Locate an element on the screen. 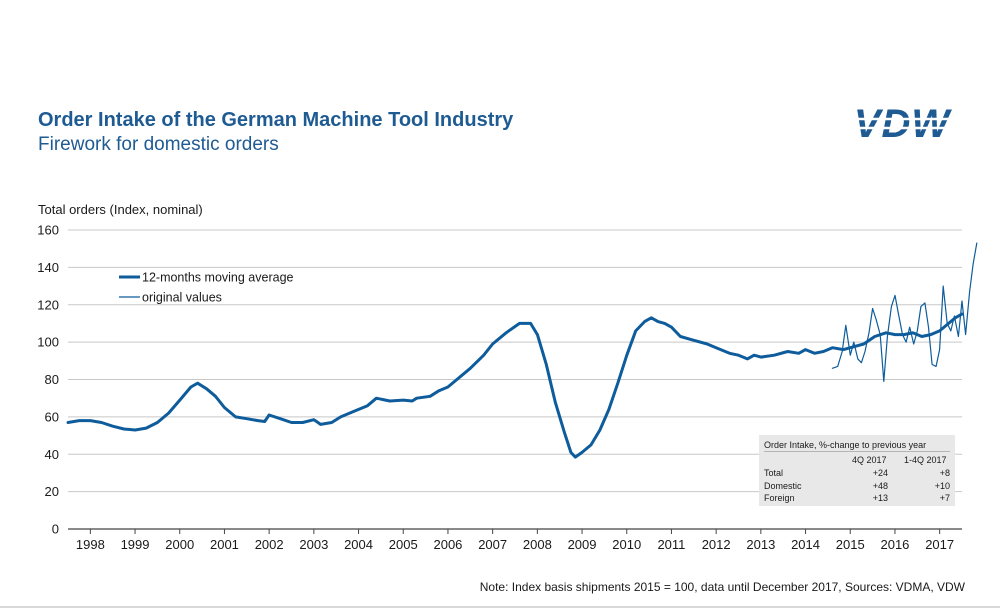 This screenshot has width=1000, height=611. table-col-header-1-4q: 1-4Q 2017 is located at coordinates (925, 460).